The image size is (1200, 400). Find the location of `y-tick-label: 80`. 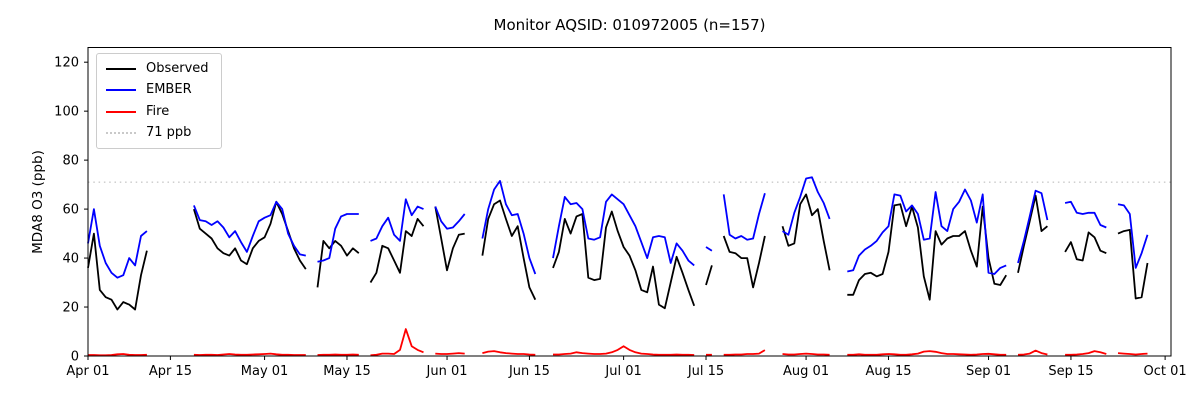

y-tick-label: 80 is located at coordinates (70, 161).